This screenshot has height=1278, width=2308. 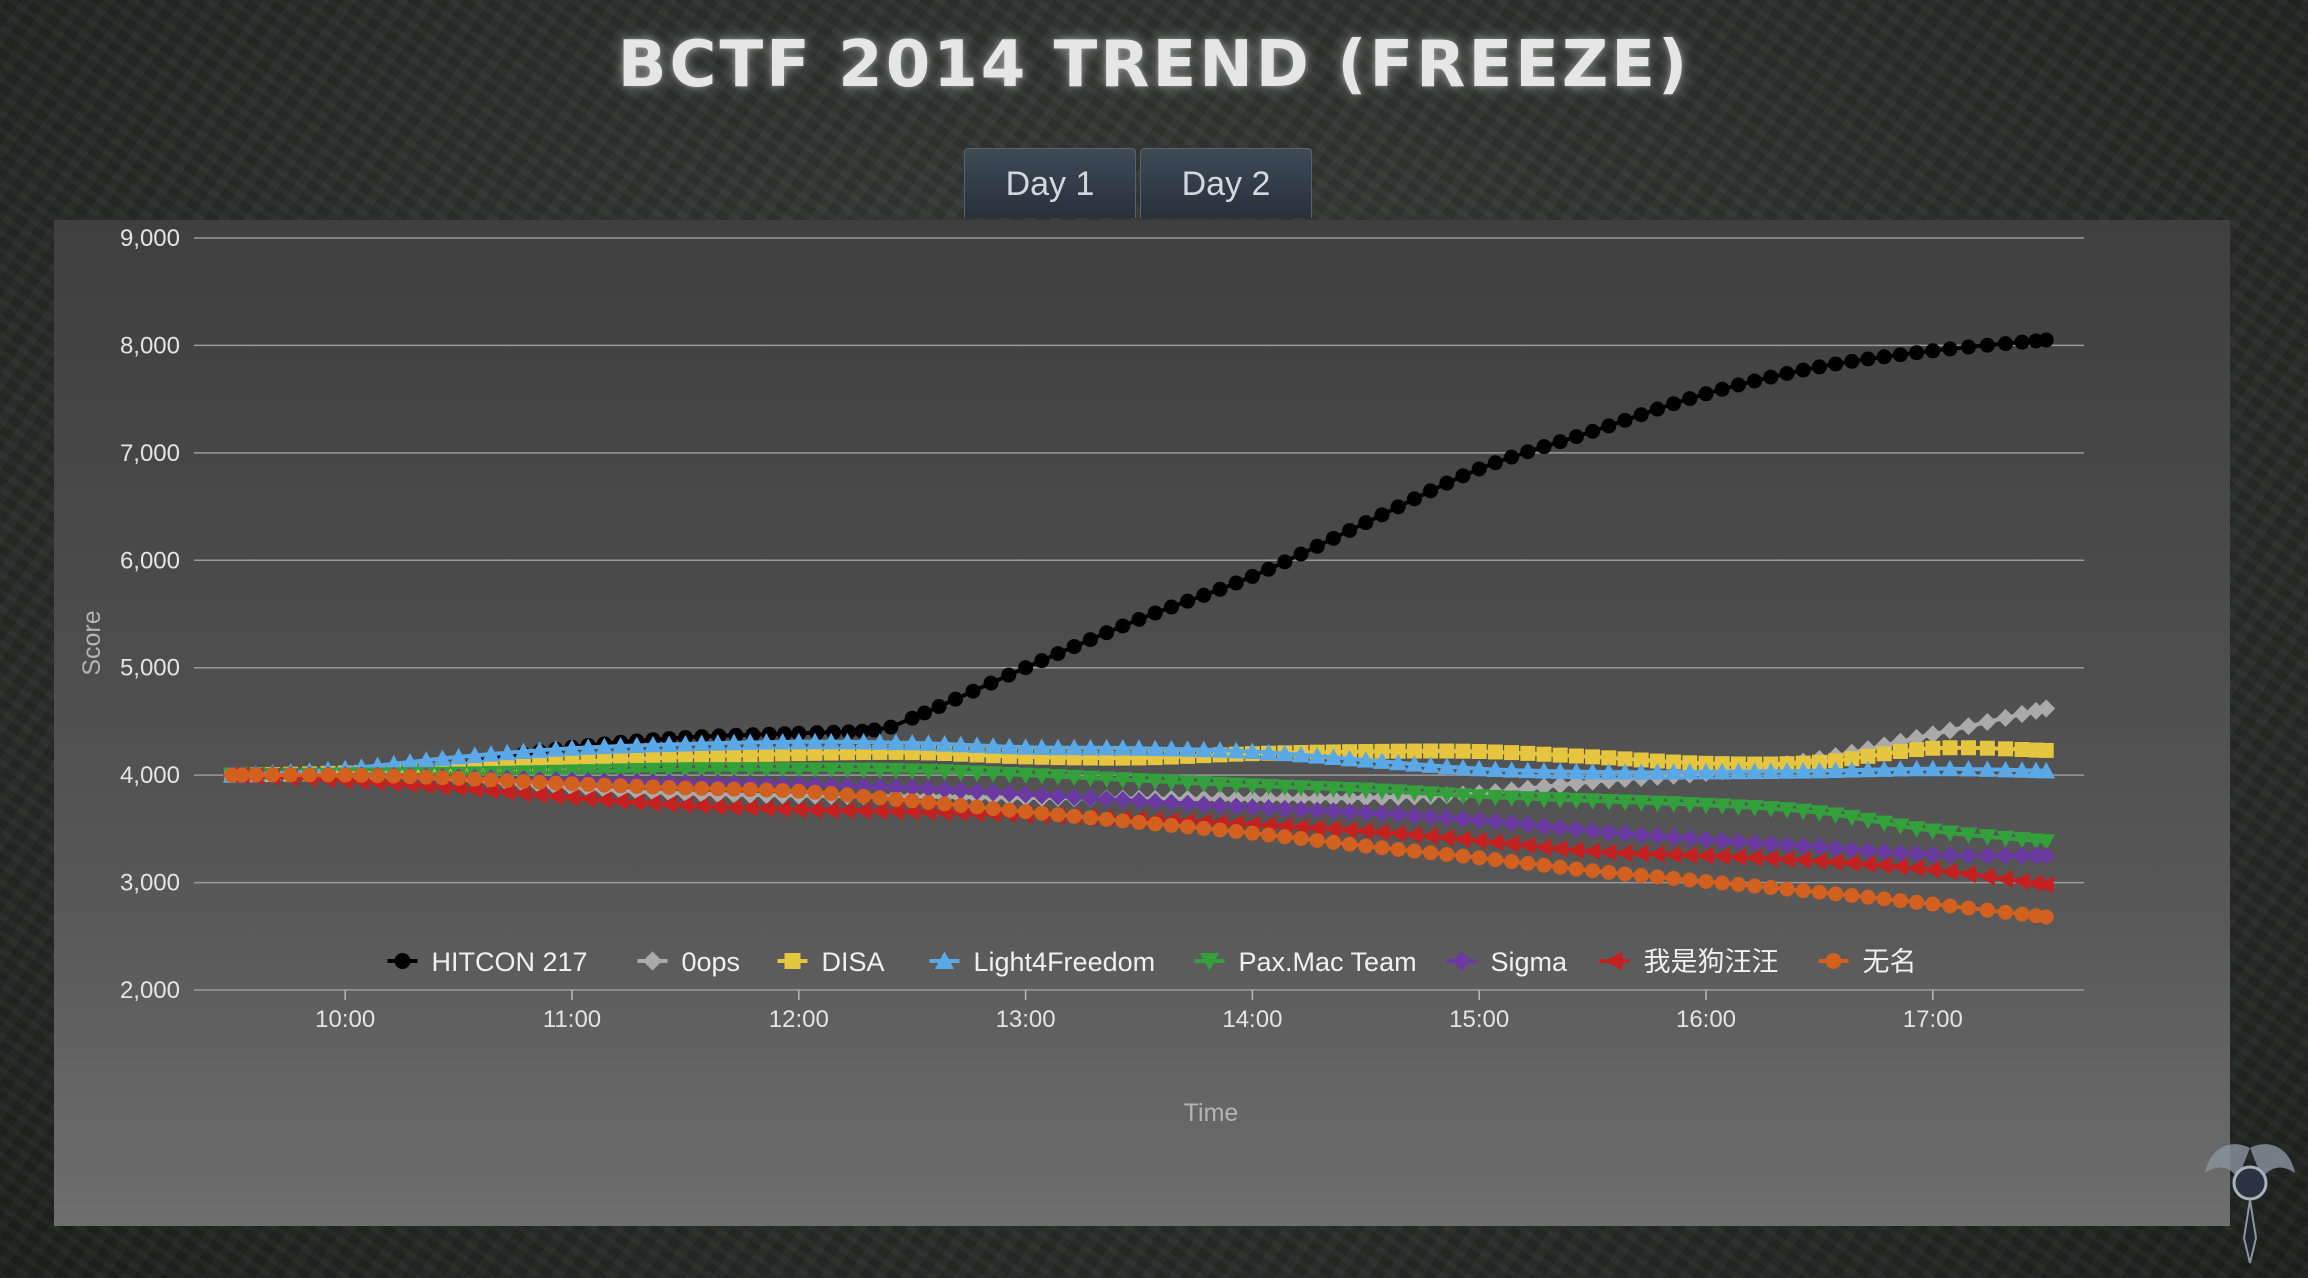 I want to click on tab-day-2: Day 2, so click(x=1226, y=183).